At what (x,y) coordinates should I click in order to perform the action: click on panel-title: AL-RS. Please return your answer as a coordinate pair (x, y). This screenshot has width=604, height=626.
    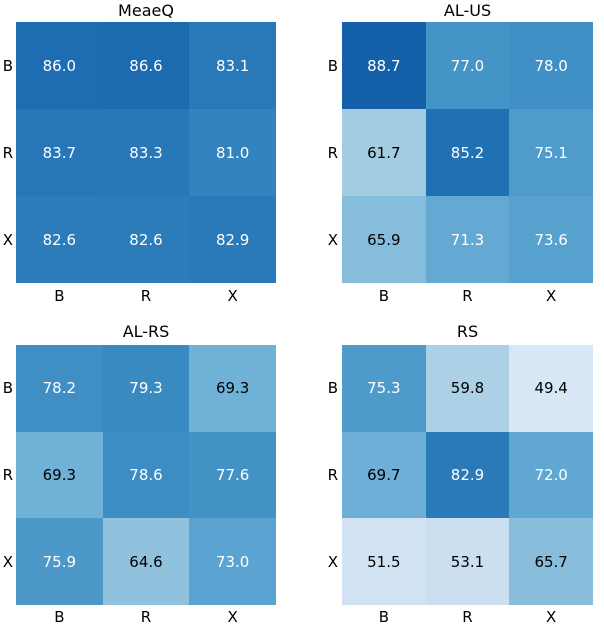
    Looking at the image, I should click on (146, 331).